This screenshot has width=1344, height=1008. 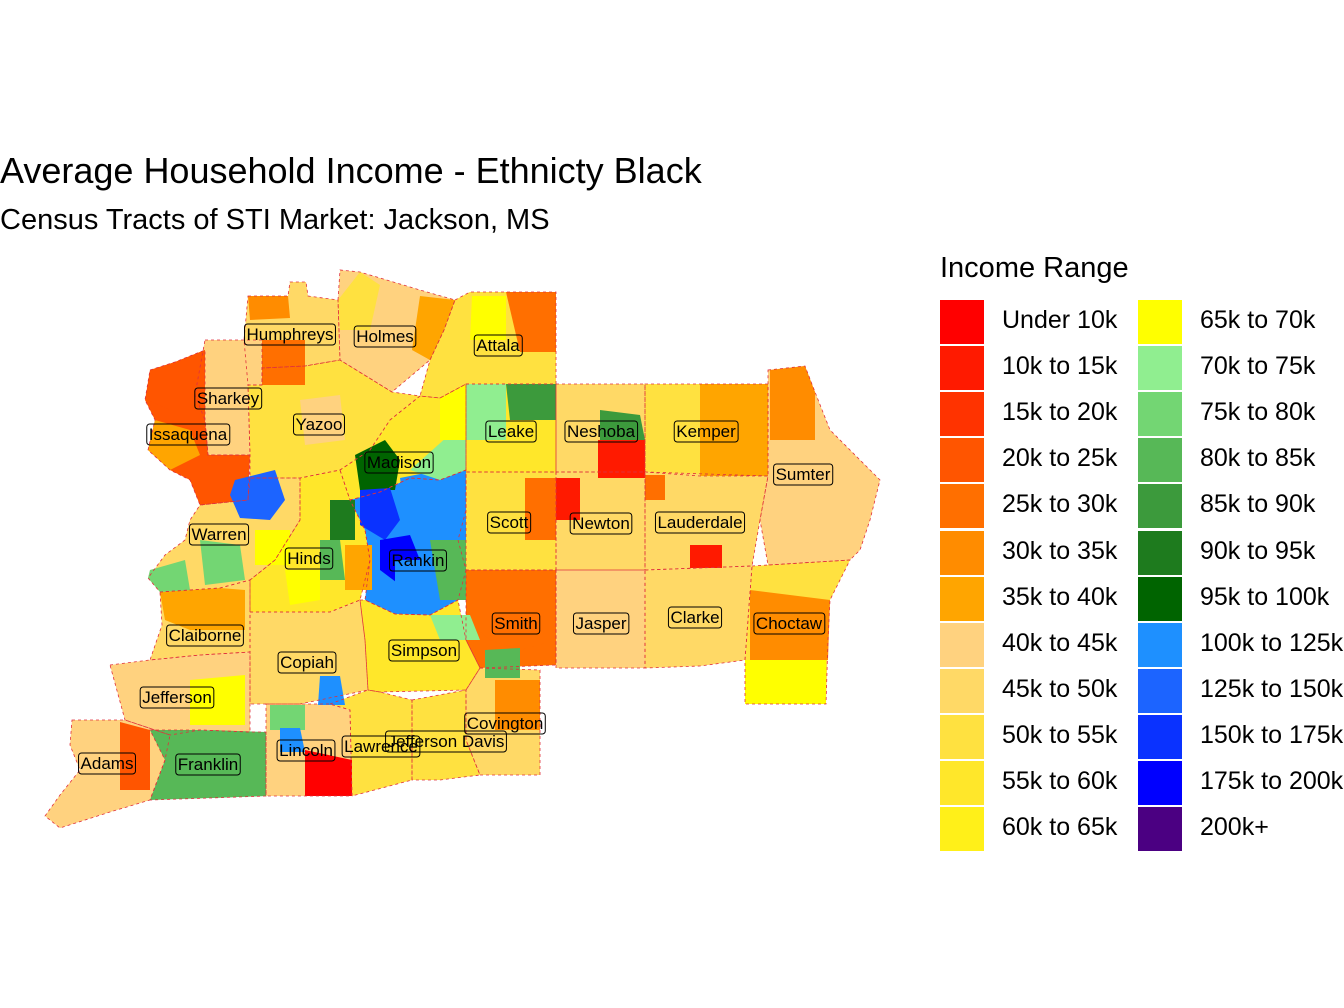 I want to click on legend-label: 55k to 60k, so click(x=1060, y=781).